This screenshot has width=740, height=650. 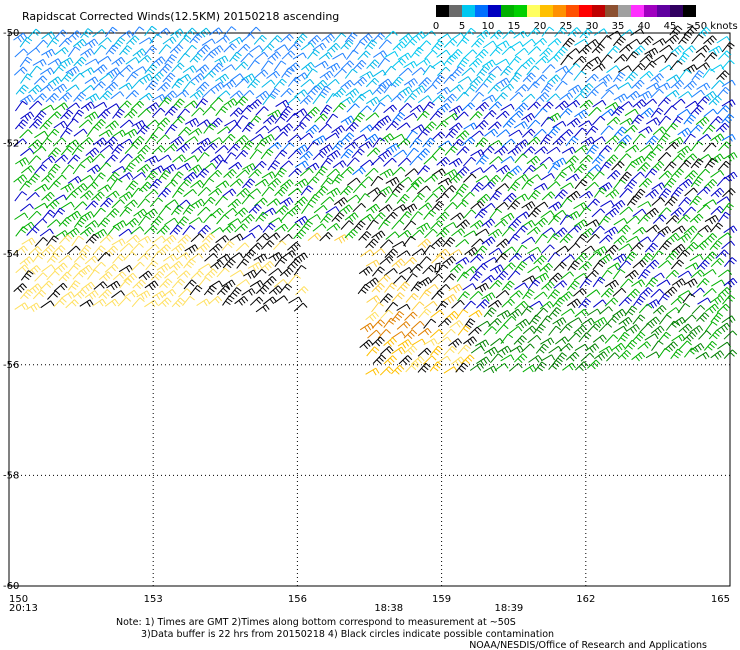 What do you see at coordinates (18, 599) in the screenshot?
I see `longitude-tick-label: 150` at bounding box center [18, 599].